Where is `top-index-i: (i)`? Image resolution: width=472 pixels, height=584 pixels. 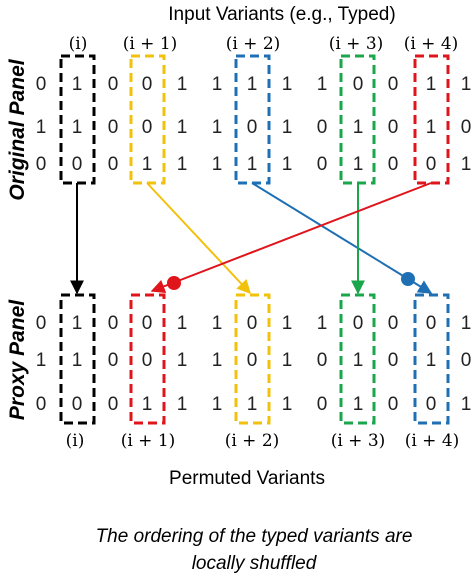
top-index-i: (i) is located at coordinates (78, 44).